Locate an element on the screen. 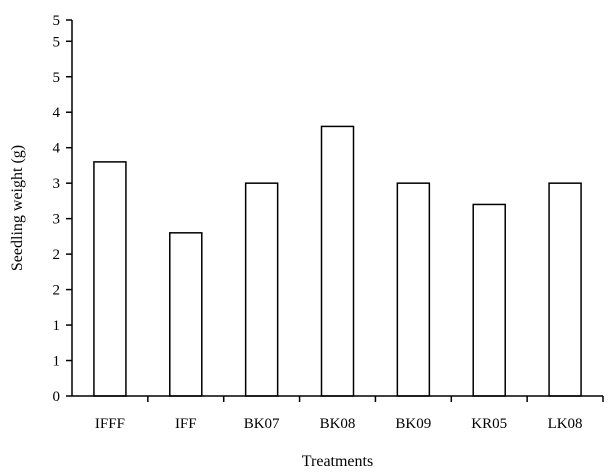 The width and height of the screenshot is (609, 472). bar-ifff is located at coordinates (110, 279).